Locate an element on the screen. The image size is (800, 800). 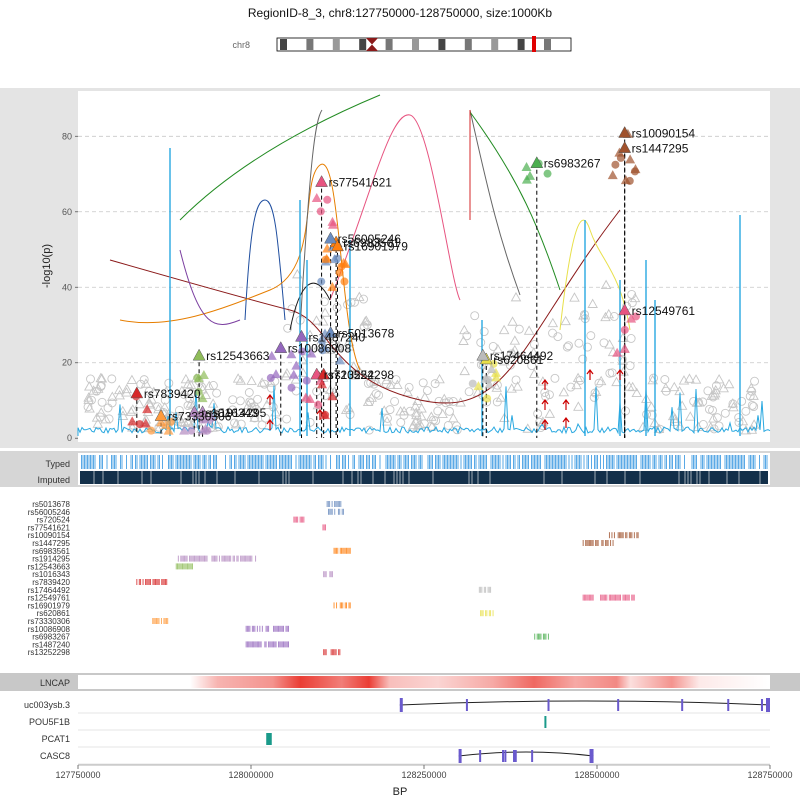
x-tick-label: 128000000 is located at coordinates (250, 775).